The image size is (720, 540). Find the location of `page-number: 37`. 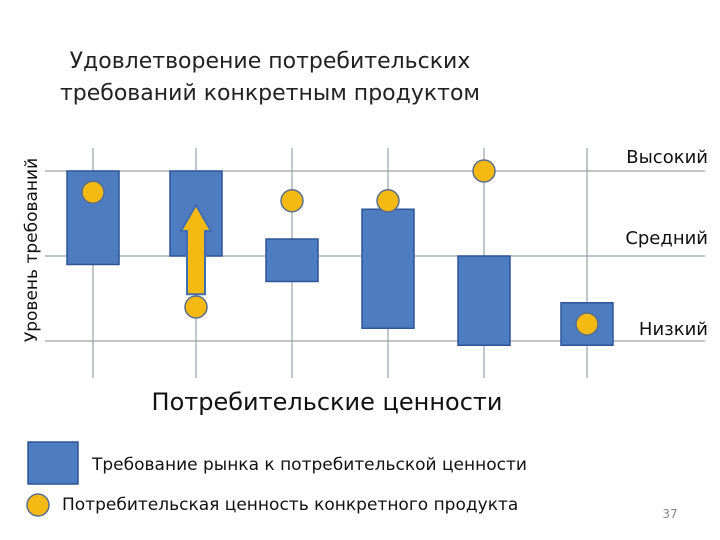

page-number: 37 is located at coordinates (669, 514).